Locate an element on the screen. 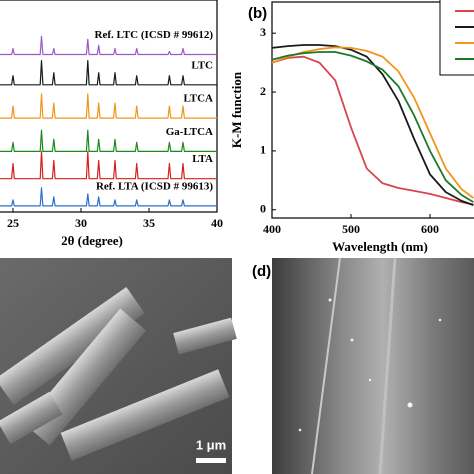 The image size is (474, 474). x-tick-label: 30 is located at coordinates (81, 223).